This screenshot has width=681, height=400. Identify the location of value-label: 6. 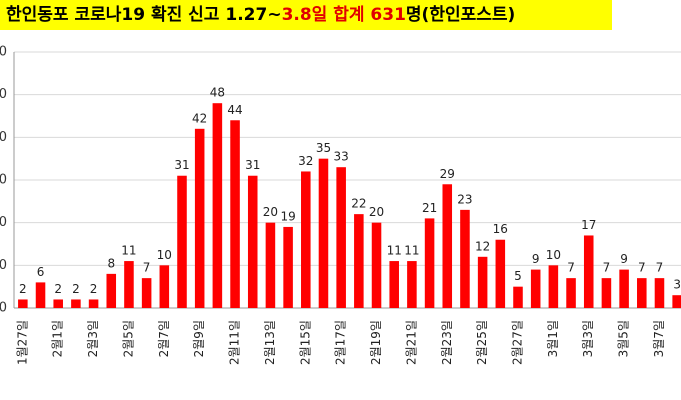
(41, 272).